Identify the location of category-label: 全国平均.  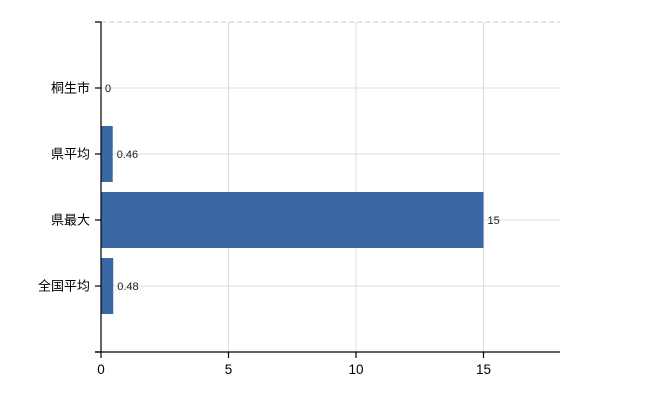
(64, 286).